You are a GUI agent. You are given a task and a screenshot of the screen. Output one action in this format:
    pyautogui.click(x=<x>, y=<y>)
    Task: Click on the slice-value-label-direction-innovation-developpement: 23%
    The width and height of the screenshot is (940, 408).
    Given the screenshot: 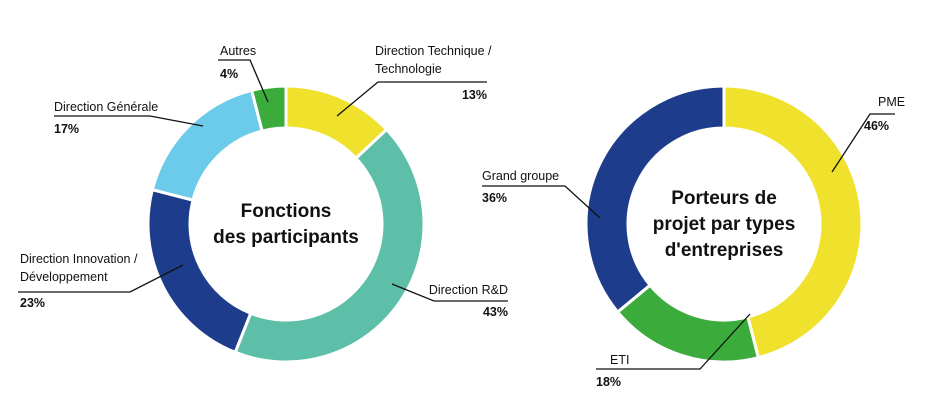 What is the action you would take?
    pyautogui.click(x=32, y=303)
    